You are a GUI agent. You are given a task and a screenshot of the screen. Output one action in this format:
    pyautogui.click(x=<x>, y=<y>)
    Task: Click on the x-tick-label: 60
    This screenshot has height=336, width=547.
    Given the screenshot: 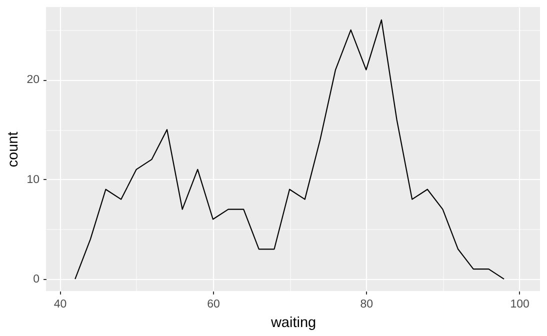 What is the action you would take?
    pyautogui.click(x=213, y=304)
    